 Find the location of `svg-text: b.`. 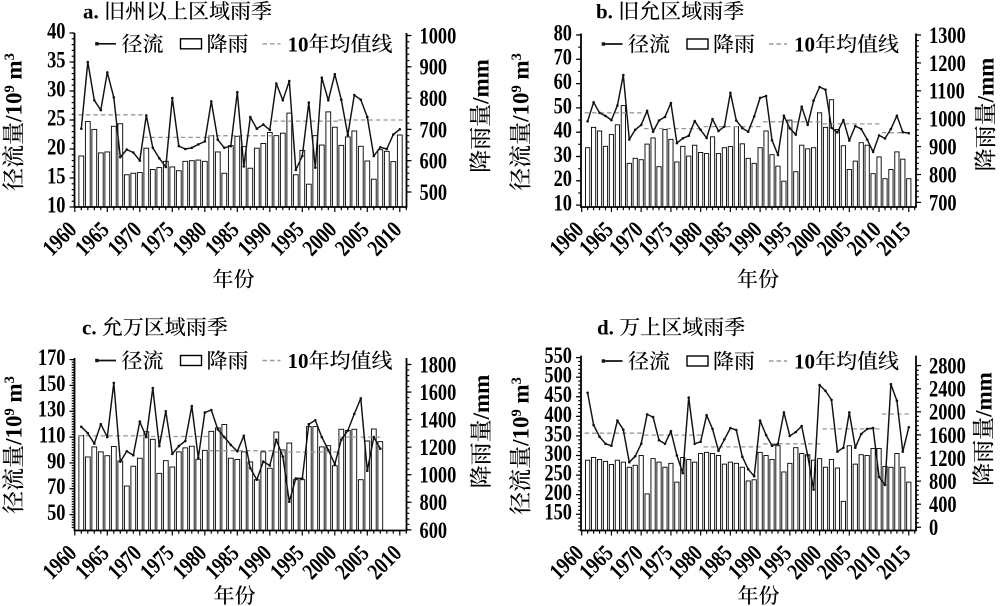

svg-text: b. is located at coordinates (607, 12).